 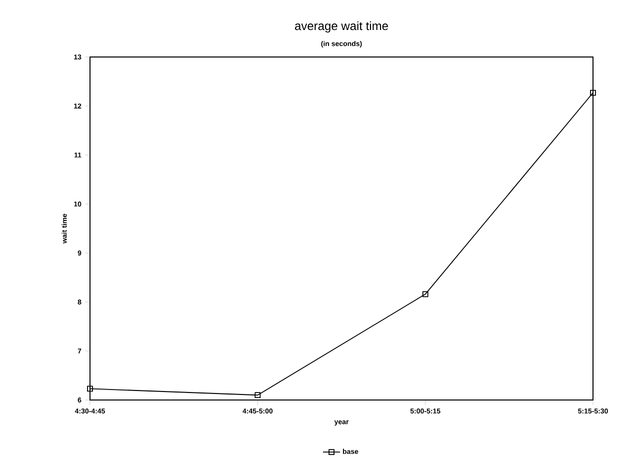 What do you see at coordinates (341, 27) in the screenshot?
I see `chart-title: average wait time` at bounding box center [341, 27].